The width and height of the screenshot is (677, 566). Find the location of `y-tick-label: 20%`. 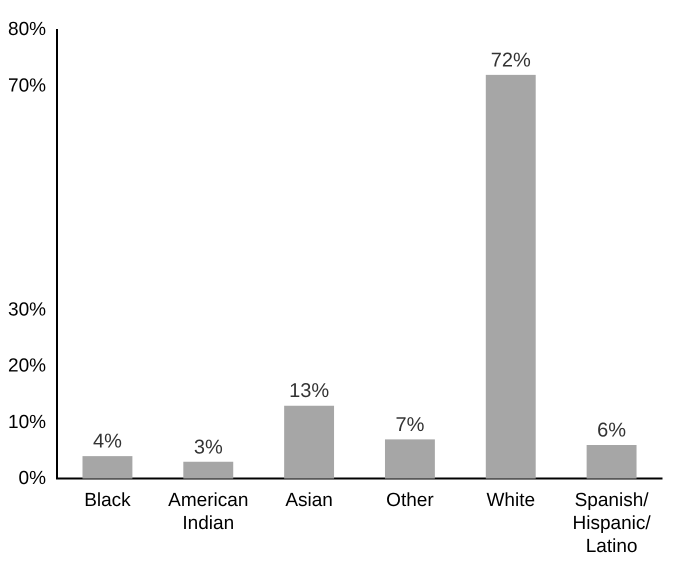

y-tick-label: 20% is located at coordinates (27, 366).